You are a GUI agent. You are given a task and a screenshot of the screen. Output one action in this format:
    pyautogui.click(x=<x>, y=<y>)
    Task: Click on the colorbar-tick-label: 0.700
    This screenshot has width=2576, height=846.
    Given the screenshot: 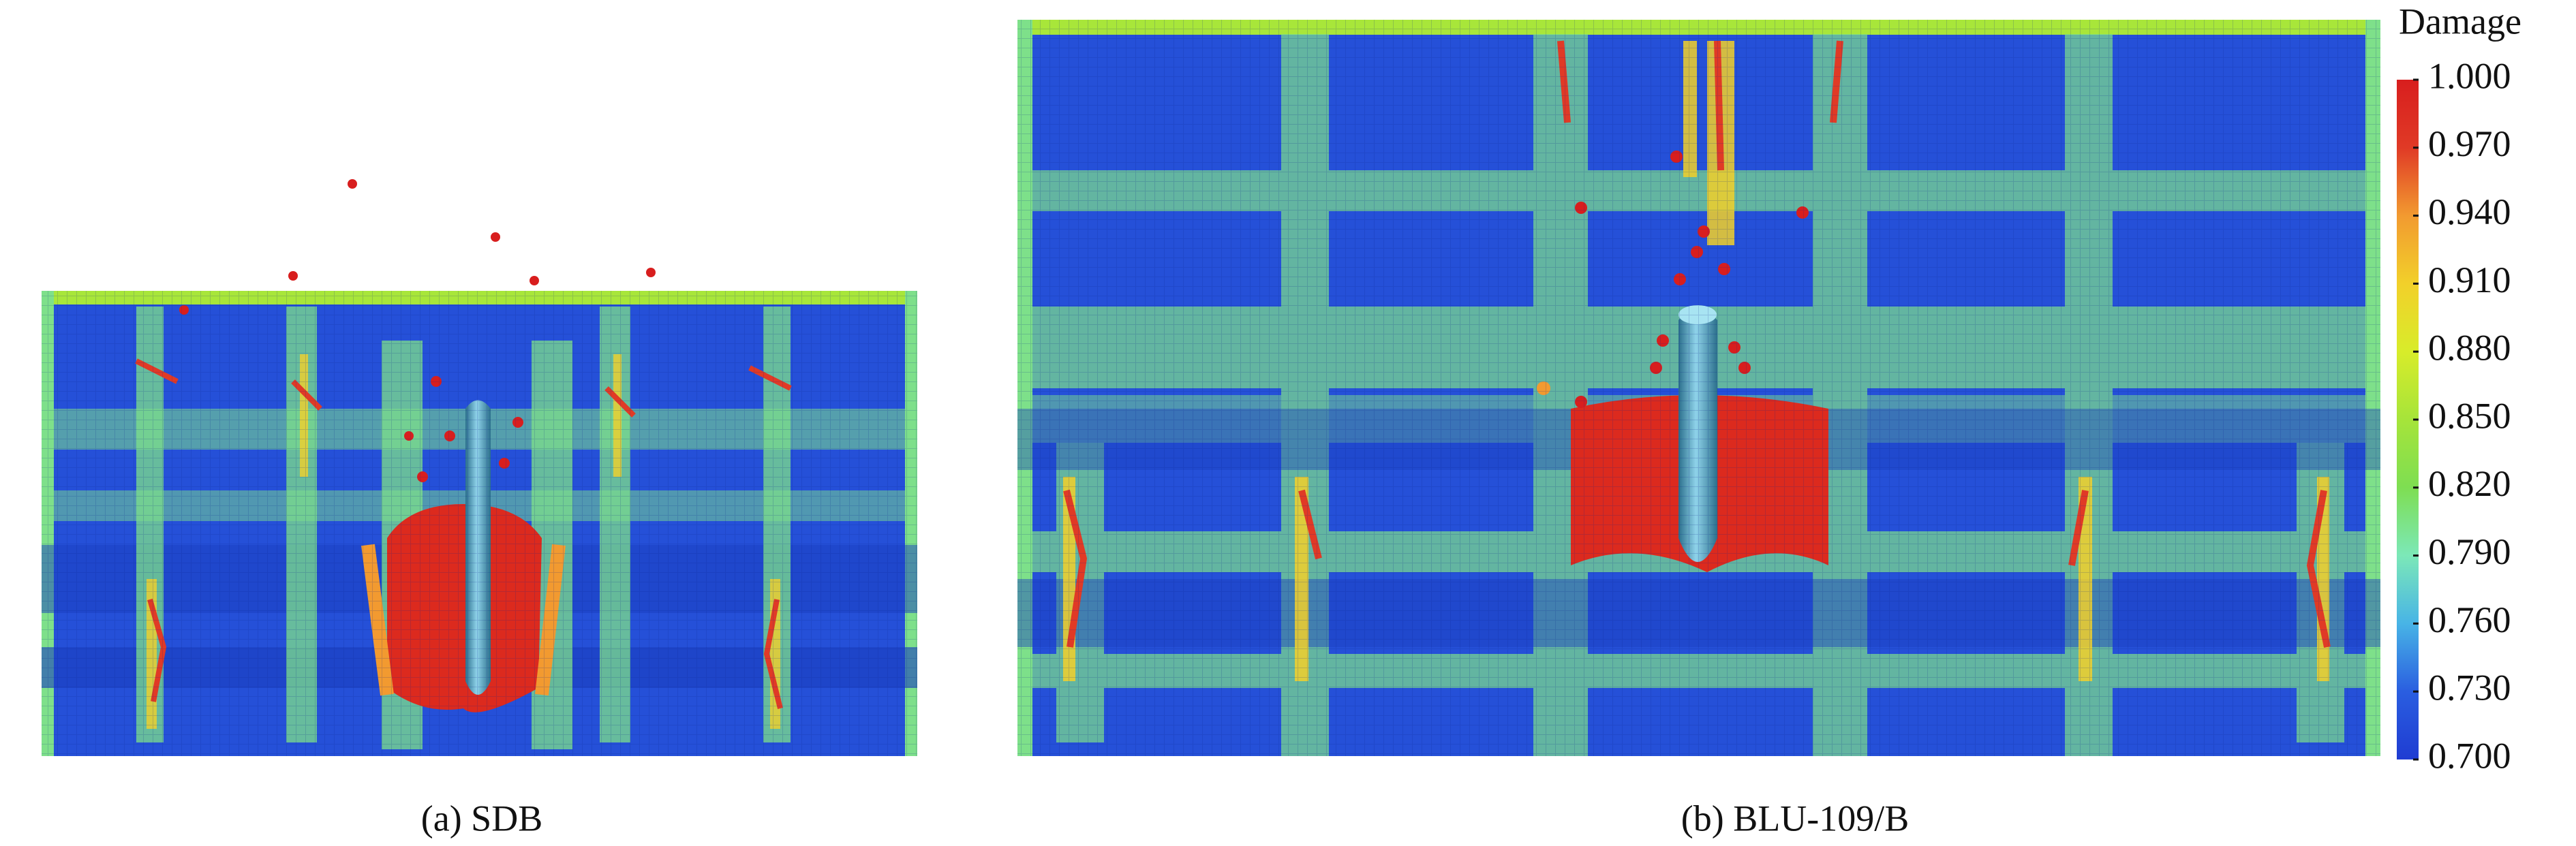 What is the action you would take?
    pyautogui.click(x=2469, y=755)
    